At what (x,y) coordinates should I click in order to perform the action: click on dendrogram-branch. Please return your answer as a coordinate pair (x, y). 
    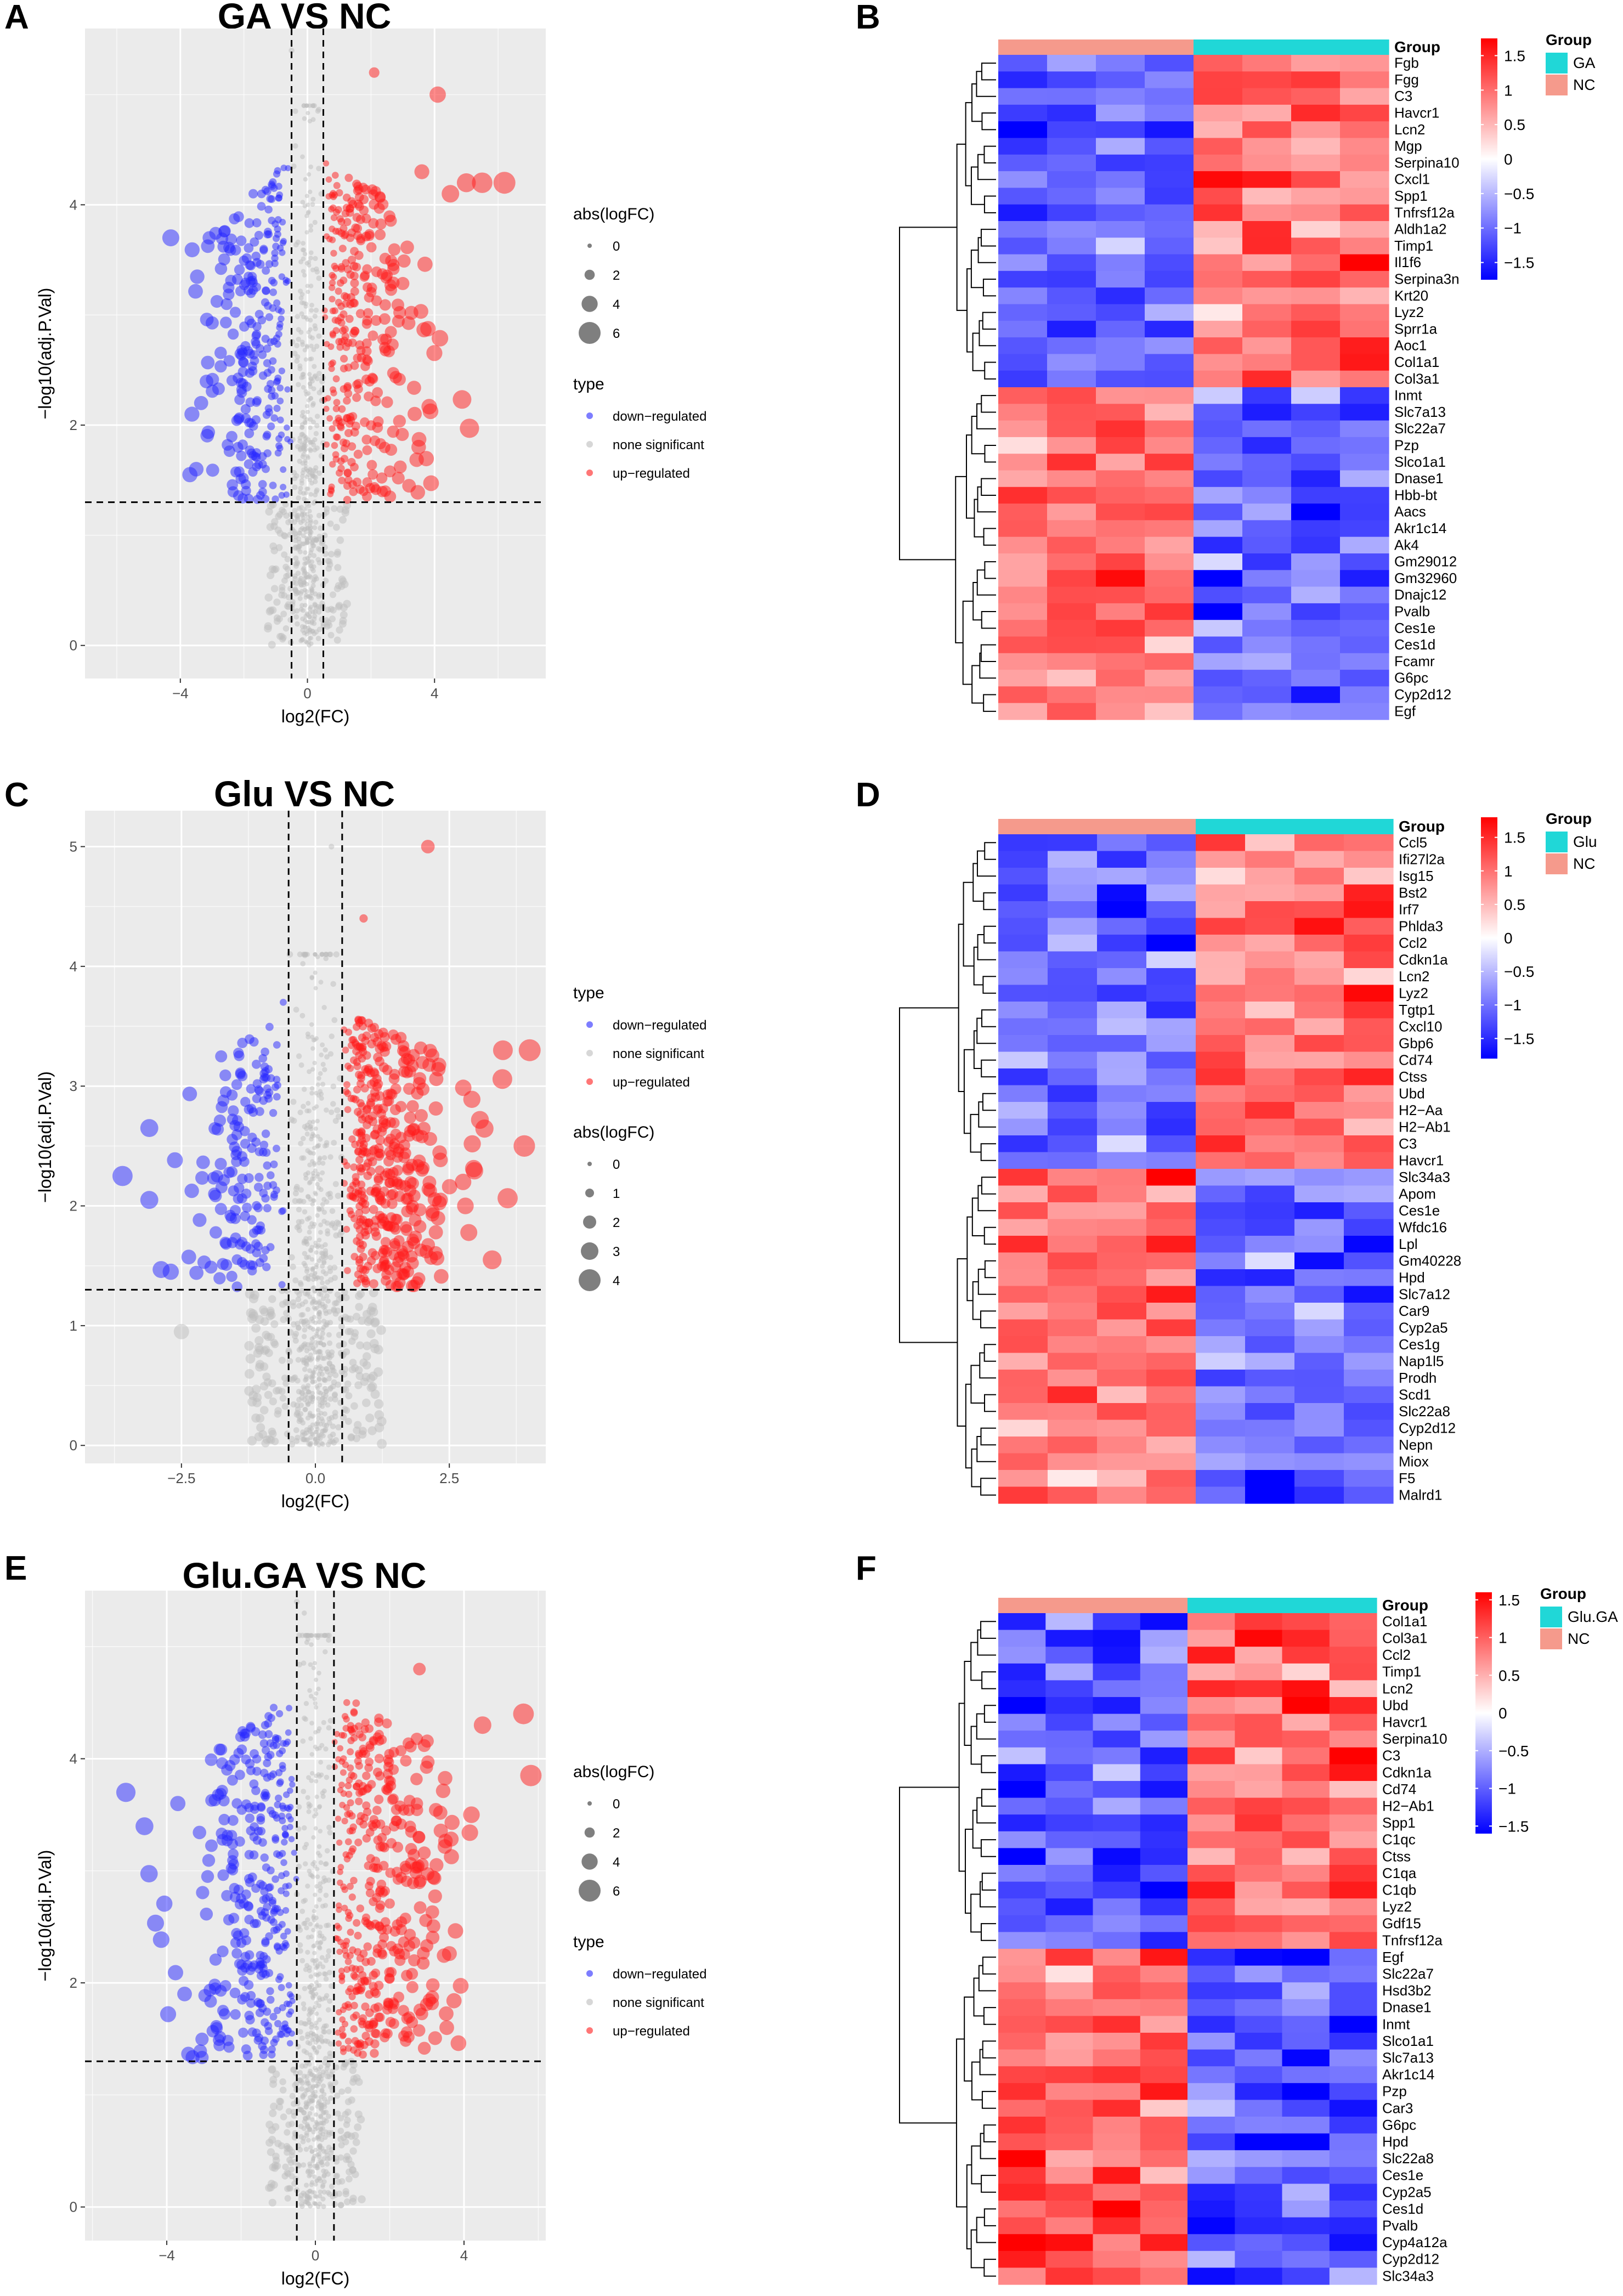
    Looking at the image, I should click on (989, 321).